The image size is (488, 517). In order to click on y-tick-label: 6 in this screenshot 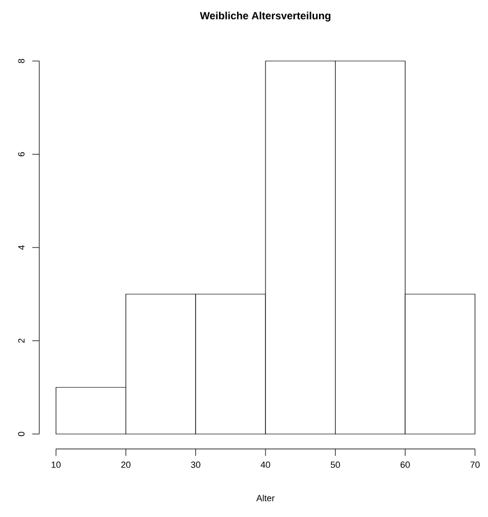, I will do `click(21, 154)`.